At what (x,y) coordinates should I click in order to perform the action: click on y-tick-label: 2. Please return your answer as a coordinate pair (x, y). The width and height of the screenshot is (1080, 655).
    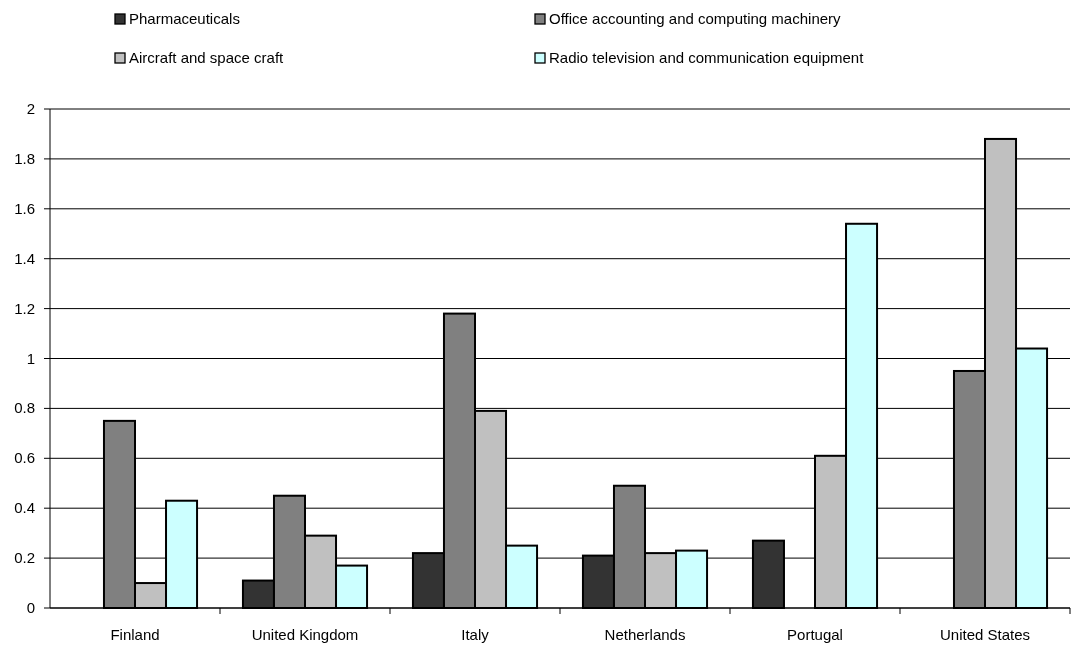
    Looking at the image, I should click on (30, 108).